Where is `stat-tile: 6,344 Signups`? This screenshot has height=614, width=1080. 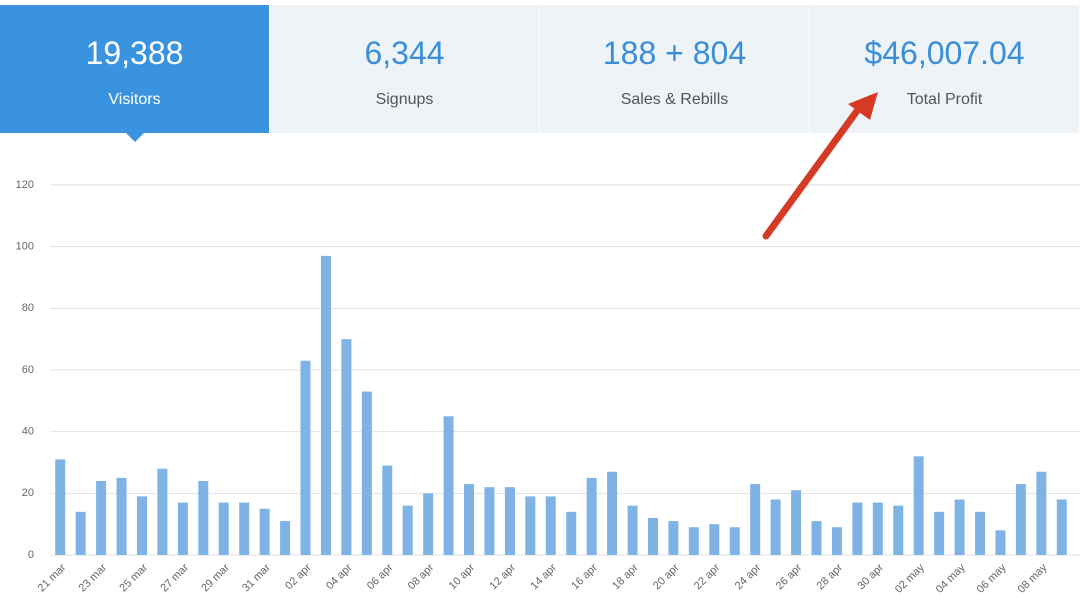 stat-tile: 6,344 Signups is located at coordinates (405, 69).